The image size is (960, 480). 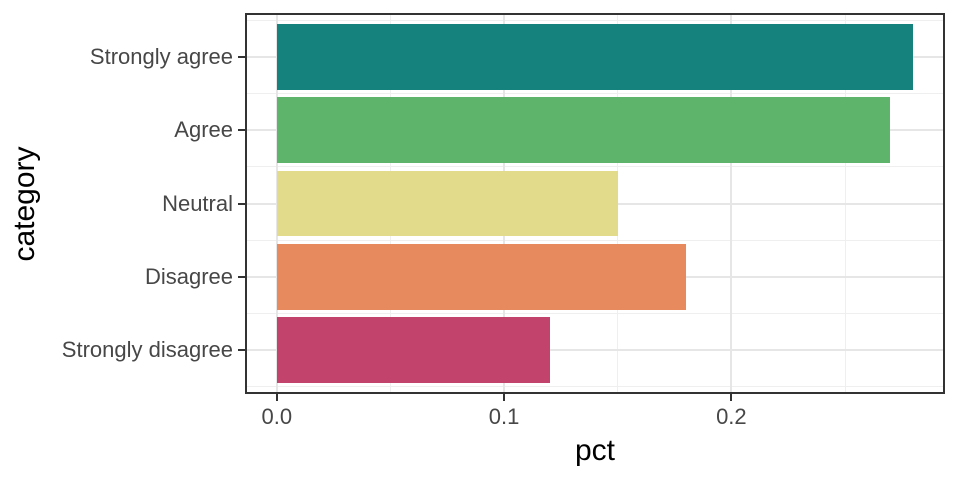 I want to click on x-tick-label: 0.2, so click(x=731, y=416).